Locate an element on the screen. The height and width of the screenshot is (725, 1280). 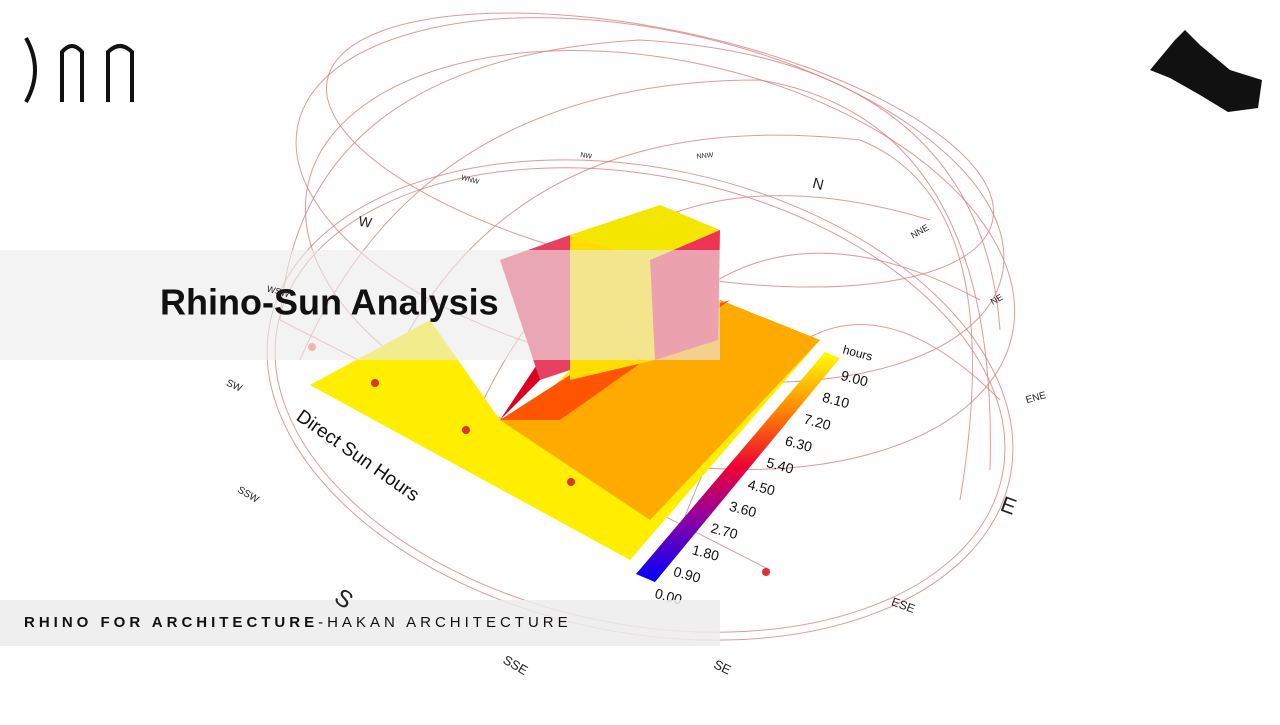
footer-band is located at coordinates (360, 623).